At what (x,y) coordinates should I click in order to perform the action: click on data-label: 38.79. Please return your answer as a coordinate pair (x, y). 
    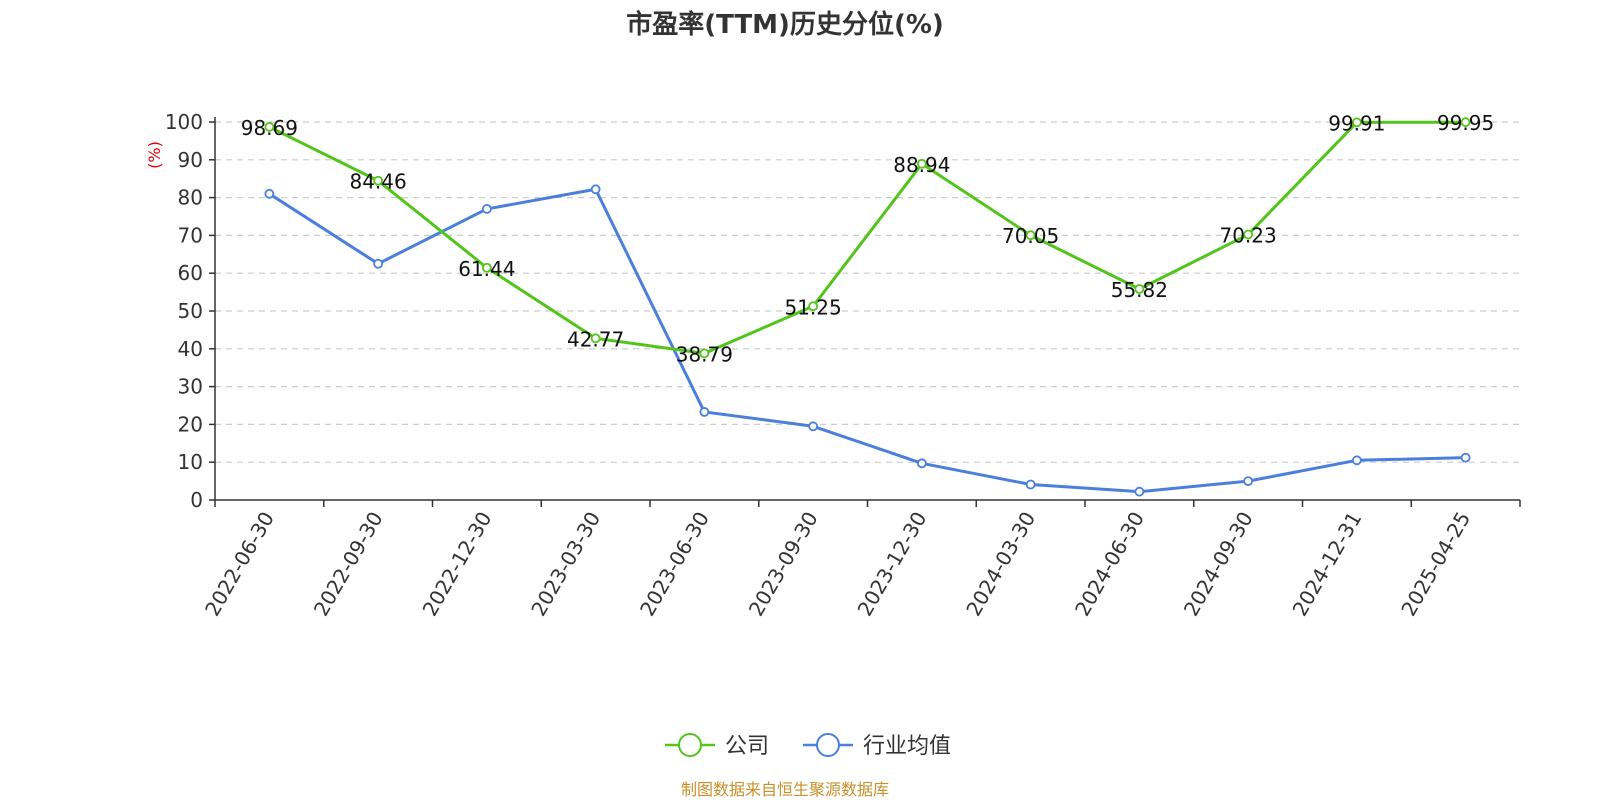
    Looking at the image, I should click on (704, 354).